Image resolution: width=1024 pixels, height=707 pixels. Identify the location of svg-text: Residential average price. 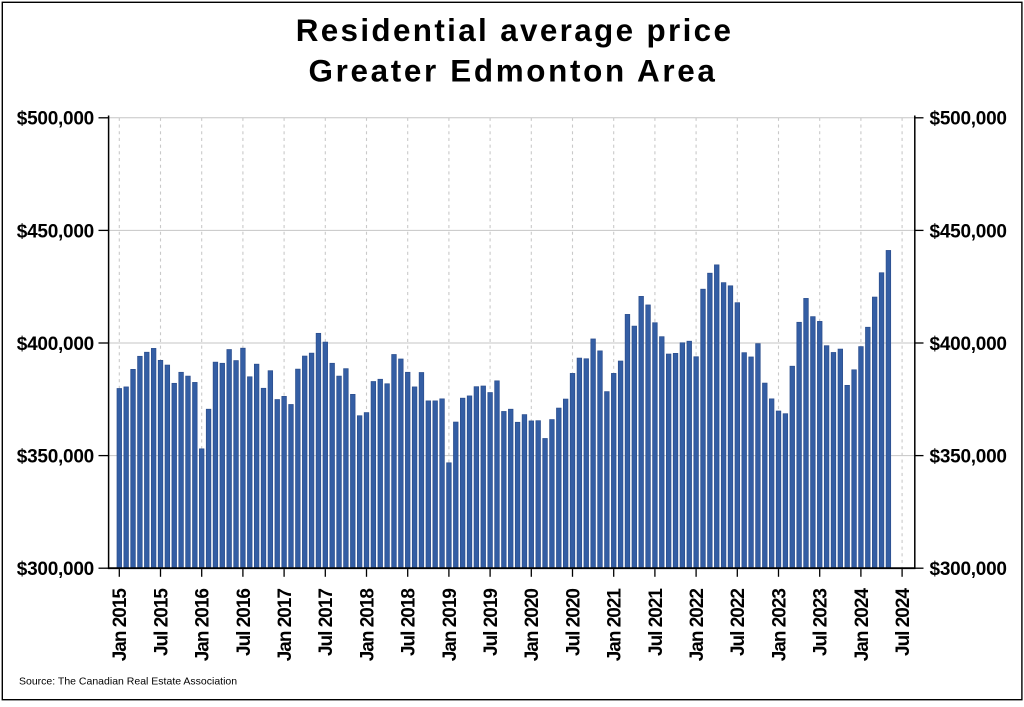
(515, 30).